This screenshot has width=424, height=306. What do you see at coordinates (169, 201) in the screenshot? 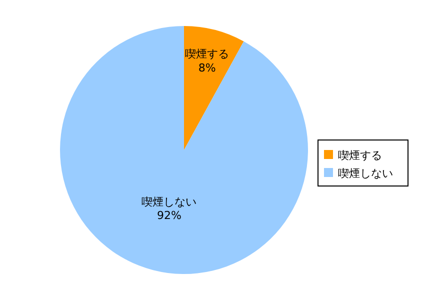
I see `slice-label: 喫煙しない` at bounding box center [169, 201].